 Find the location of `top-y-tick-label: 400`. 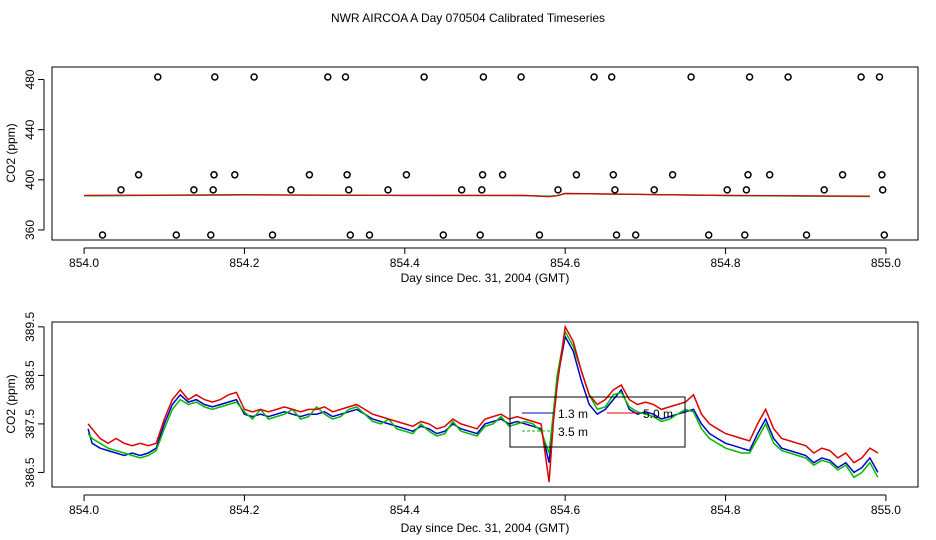

top-y-tick-label: 400 is located at coordinates (30, 179).